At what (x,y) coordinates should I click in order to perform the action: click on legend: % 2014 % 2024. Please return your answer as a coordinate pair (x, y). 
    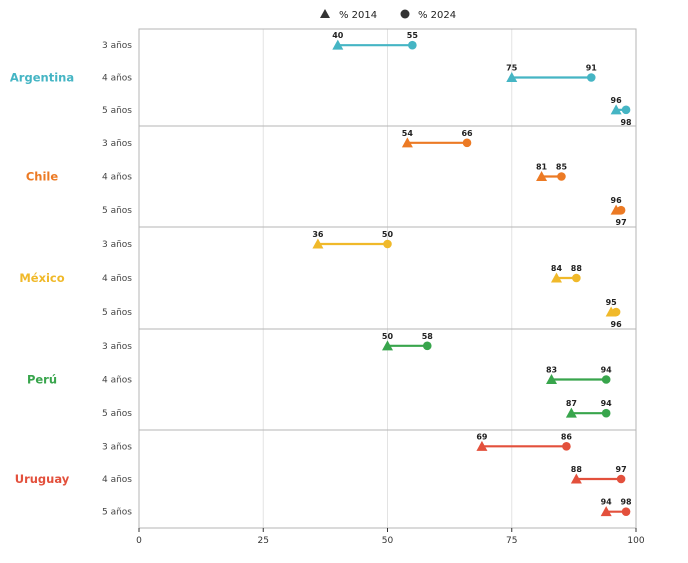
    Looking at the image, I should click on (388, 15).